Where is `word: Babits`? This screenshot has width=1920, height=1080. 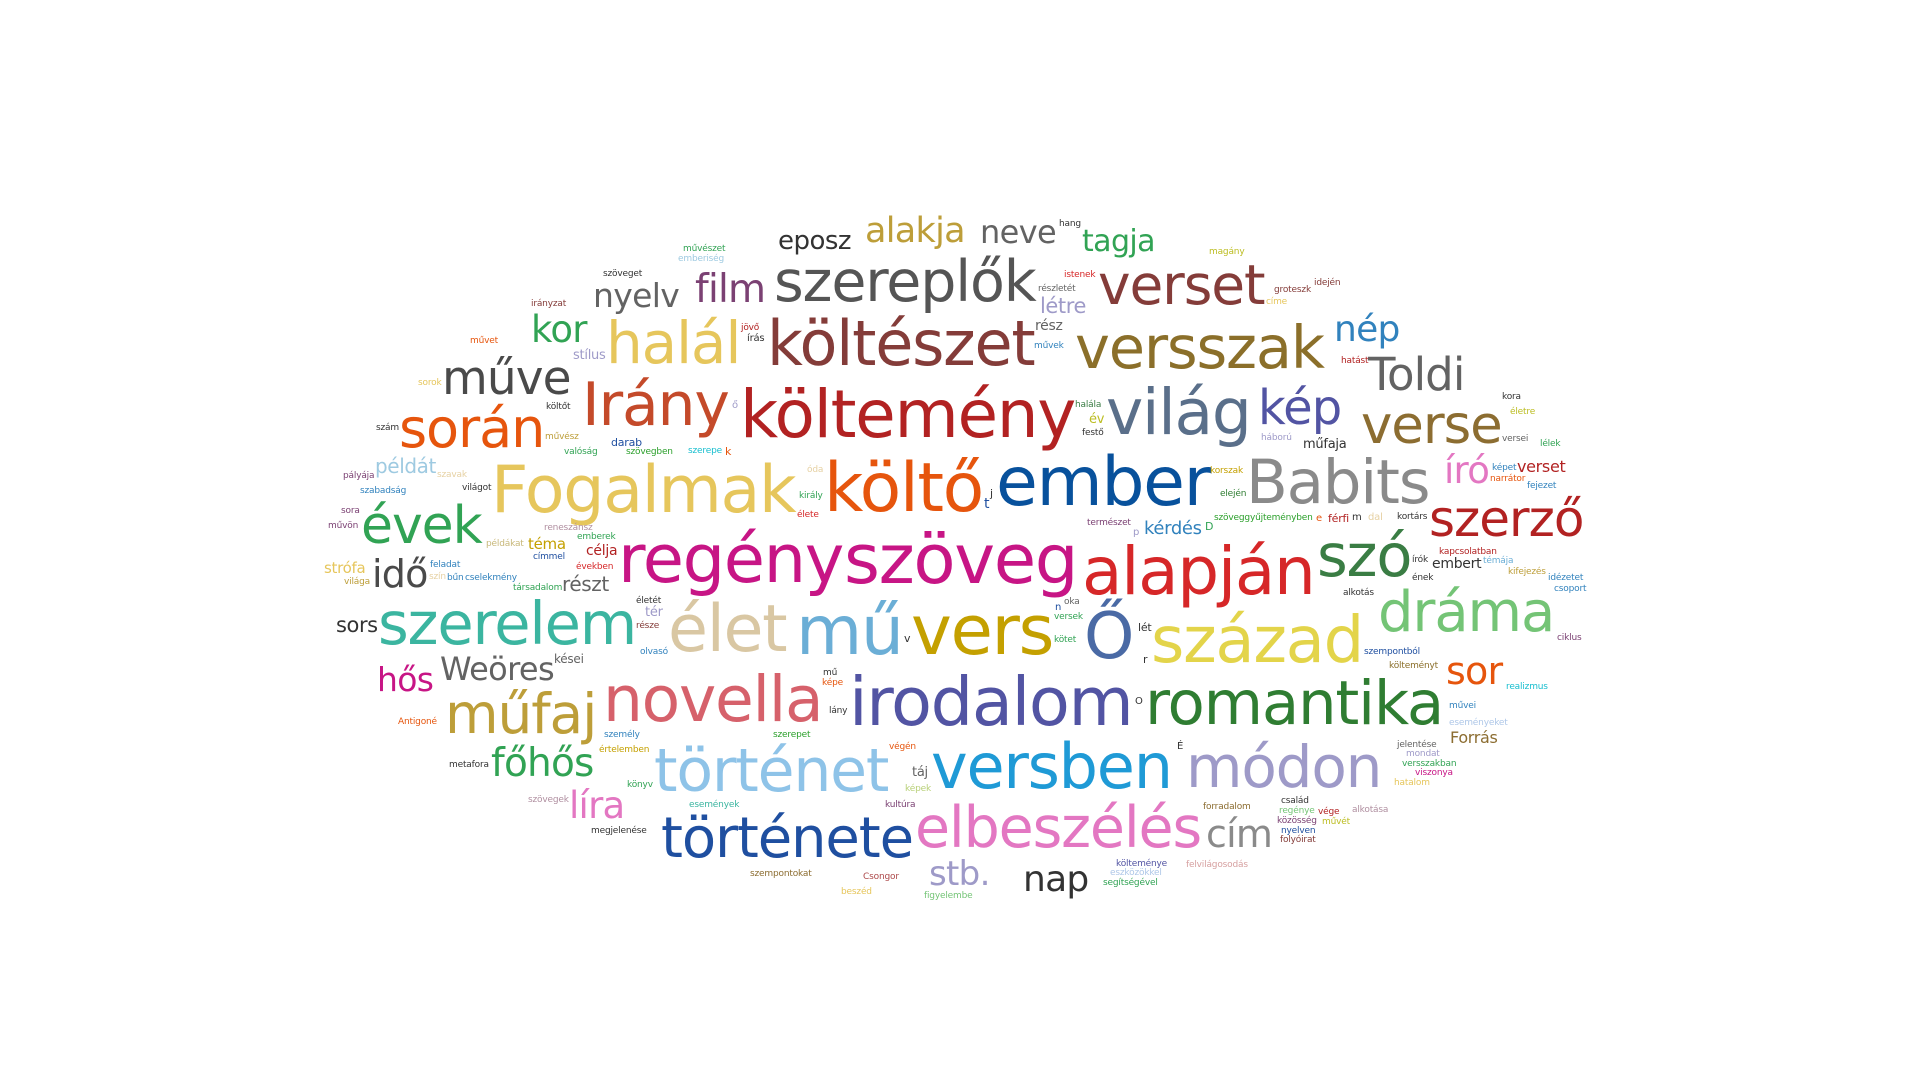
word: Babits is located at coordinates (1338, 482).